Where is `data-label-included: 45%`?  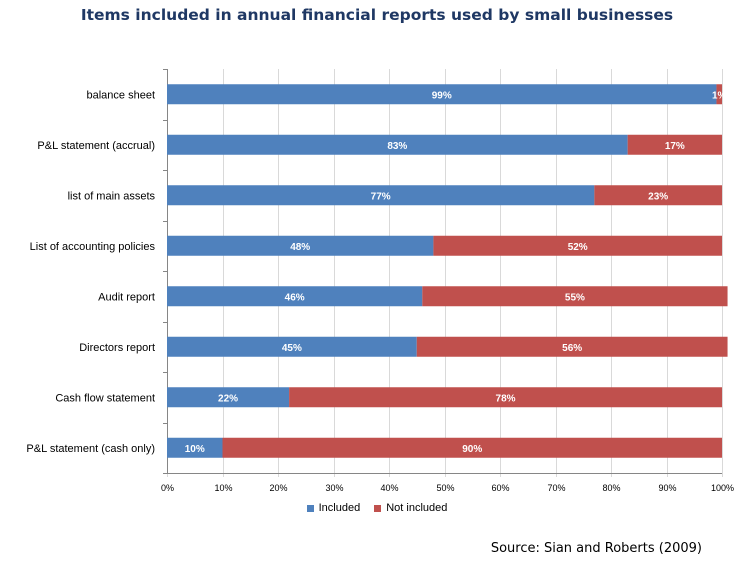 data-label-included: 45% is located at coordinates (292, 348).